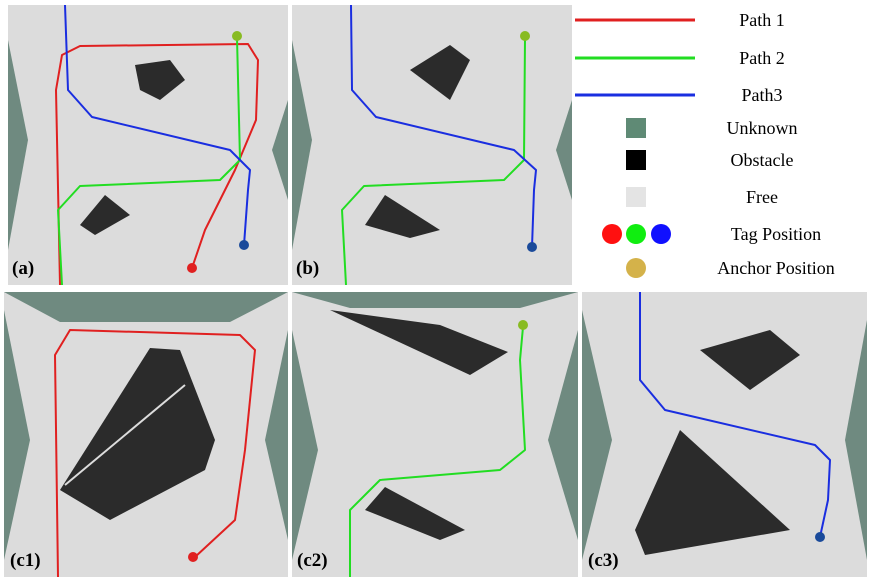 The image size is (871, 580). What do you see at coordinates (776, 268) in the screenshot?
I see `legend-label: Anchor Position` at bounding box center [776, 268].